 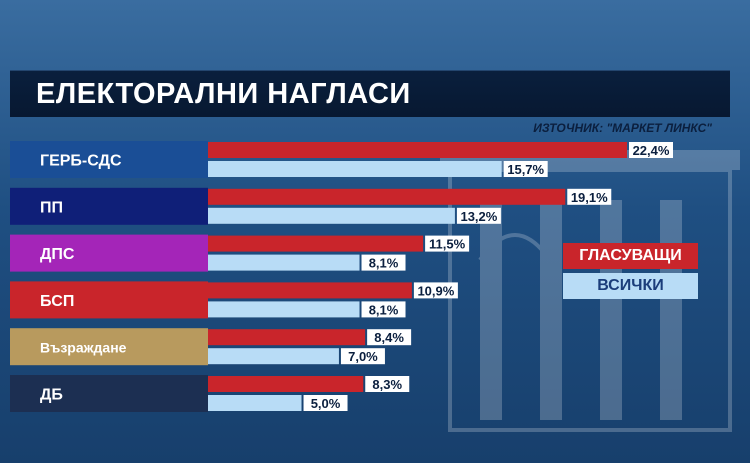 I want to click on data-label-all-5: 5,0%, so click(x=326, y=403).